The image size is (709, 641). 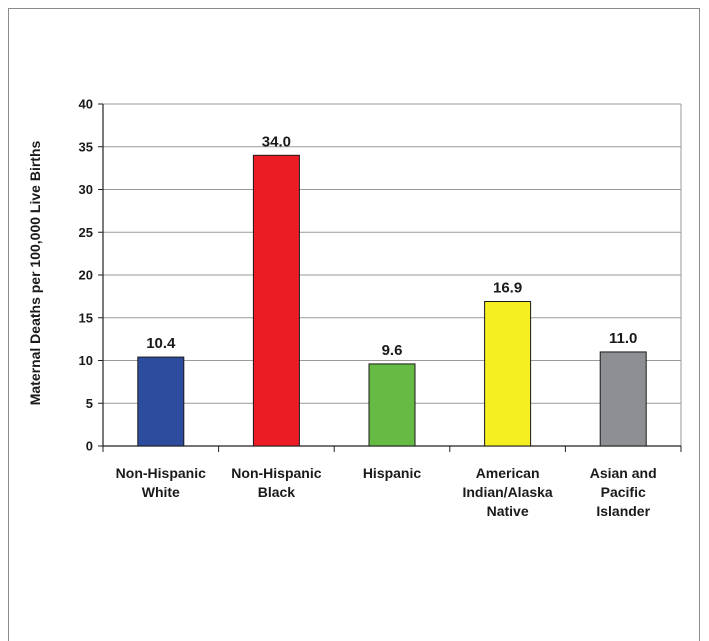 I want to click on category-label-line: Black, so click(x=277, y=492).